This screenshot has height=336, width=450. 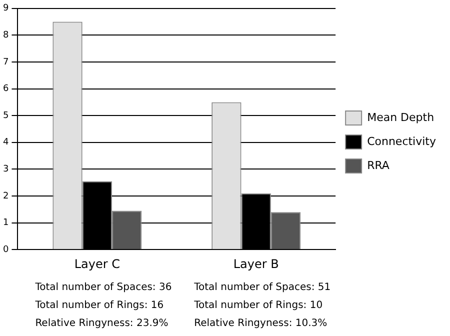 I want to click on legend-label: RRA, so click(x=378, y=165).